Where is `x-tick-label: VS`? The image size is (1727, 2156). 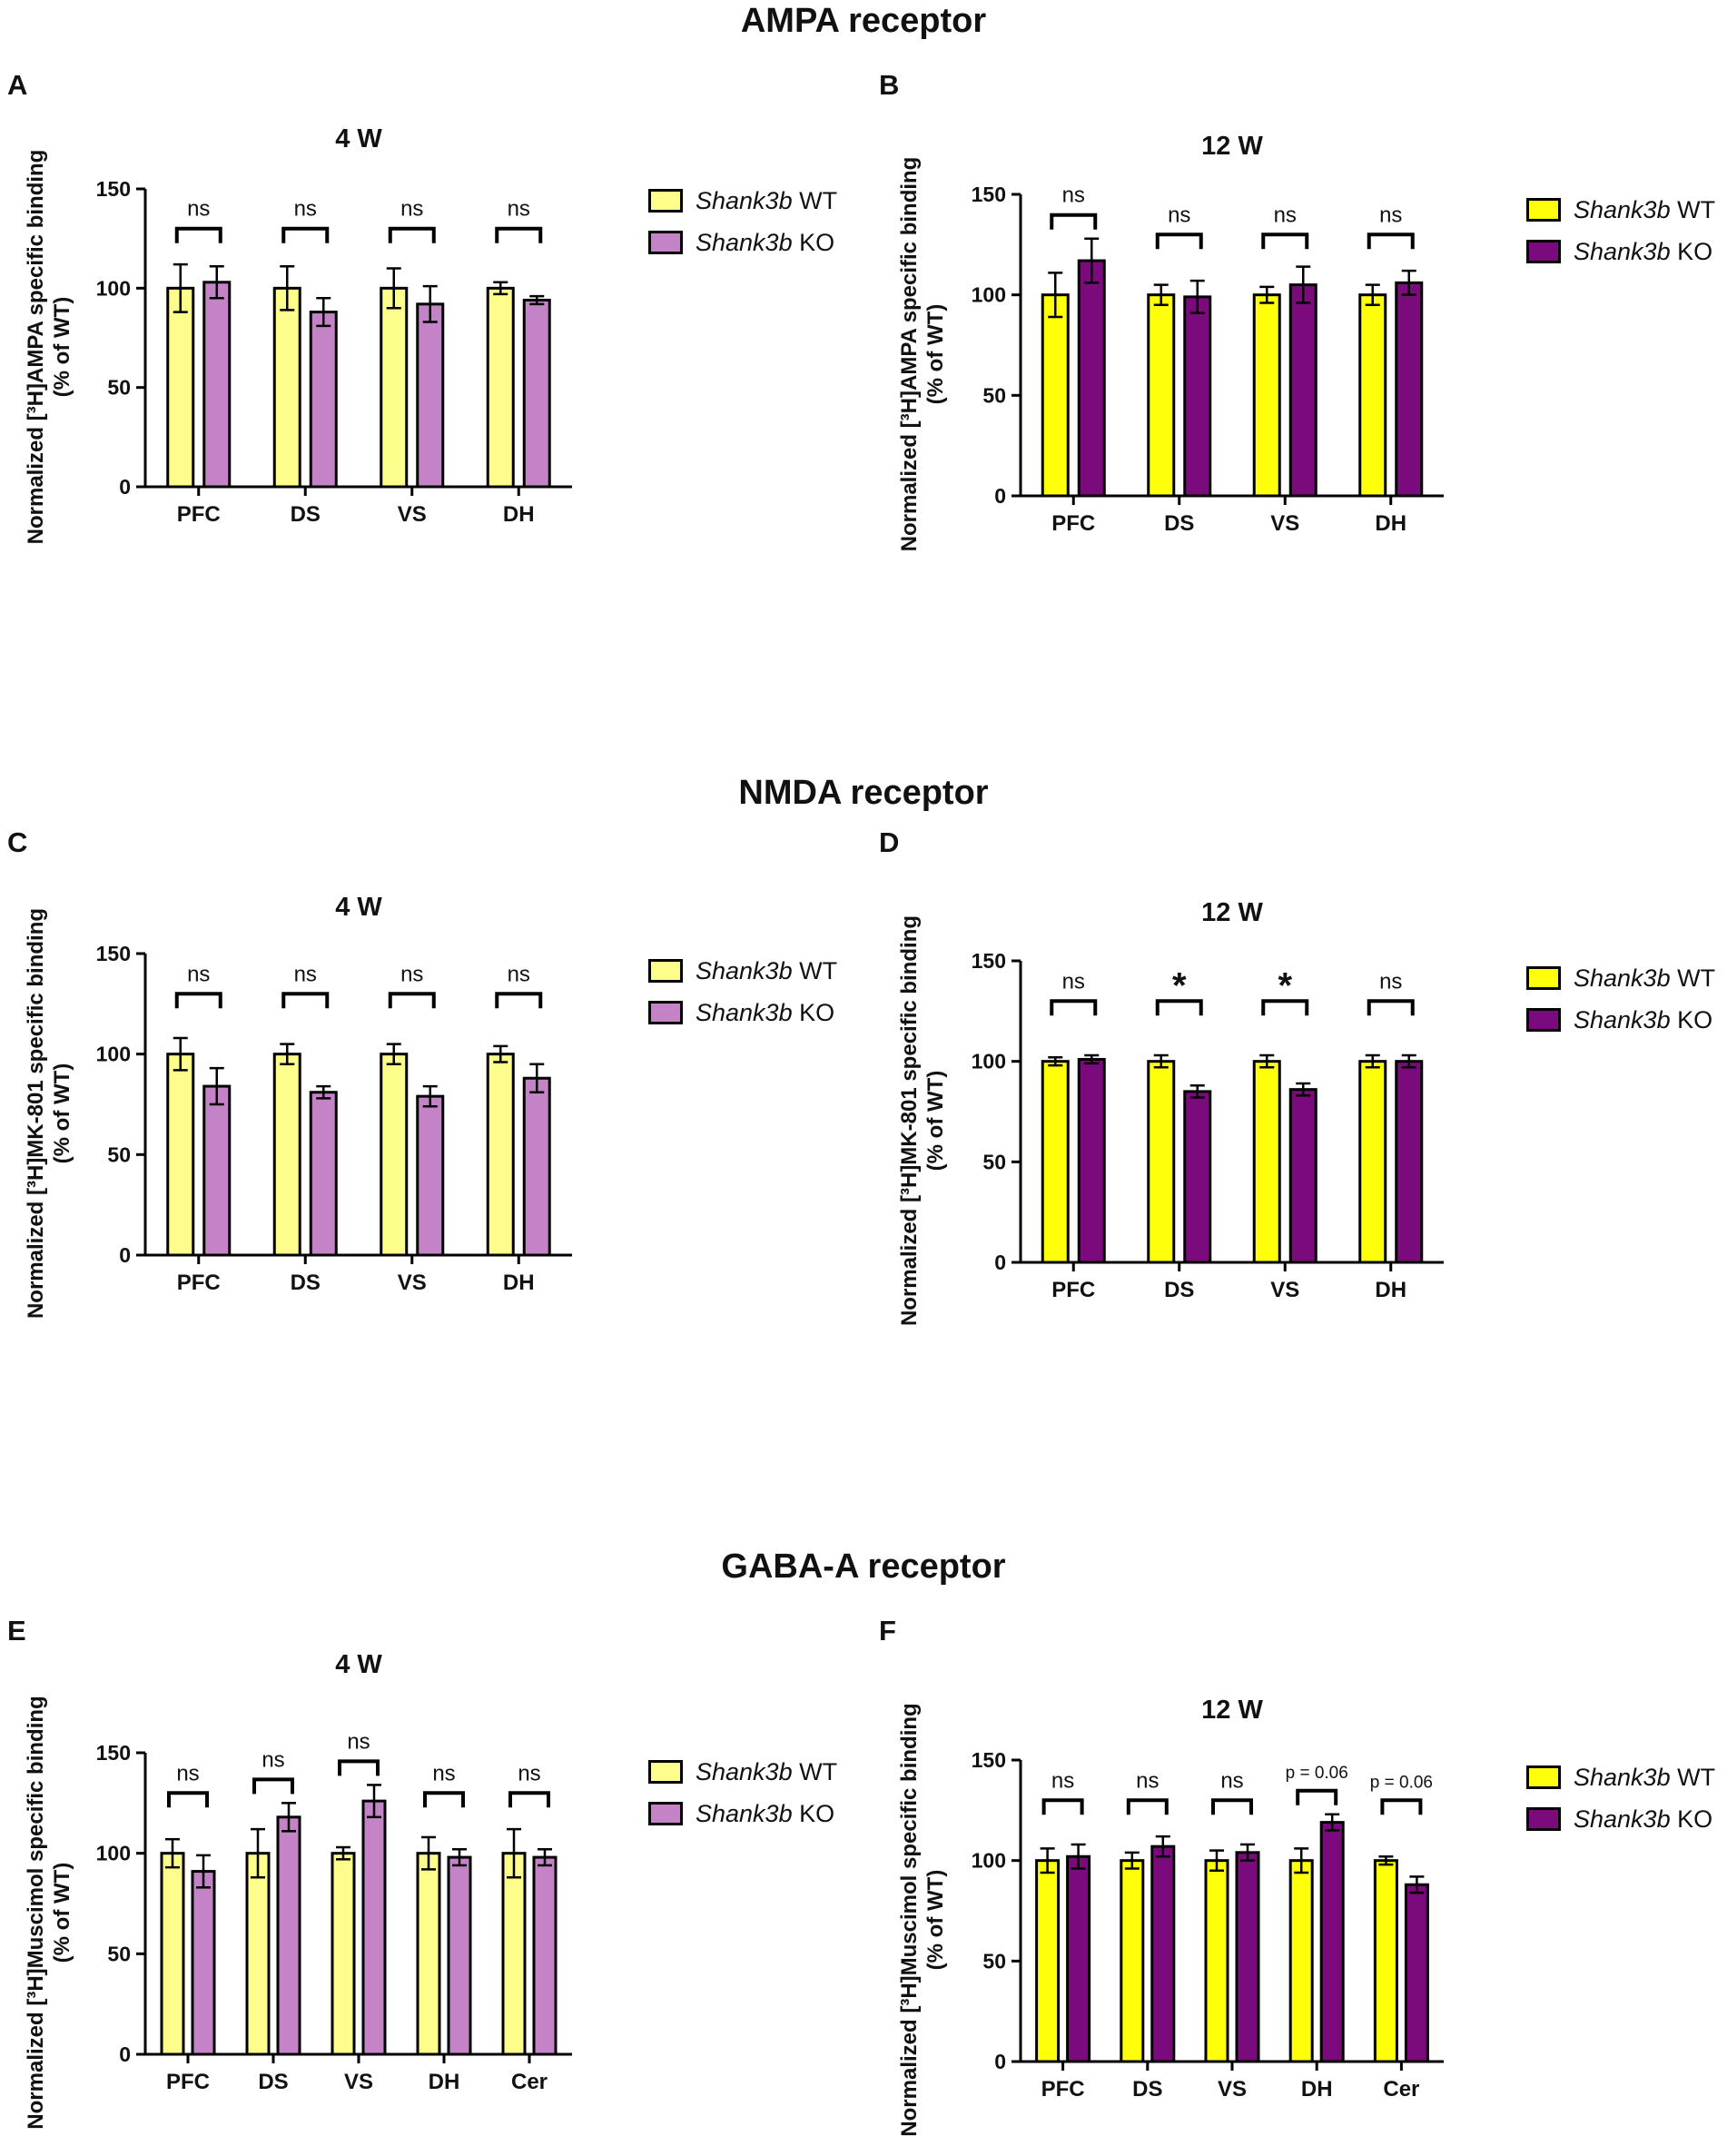
x-tick-label: VS is located at coordinates (412, 1283).